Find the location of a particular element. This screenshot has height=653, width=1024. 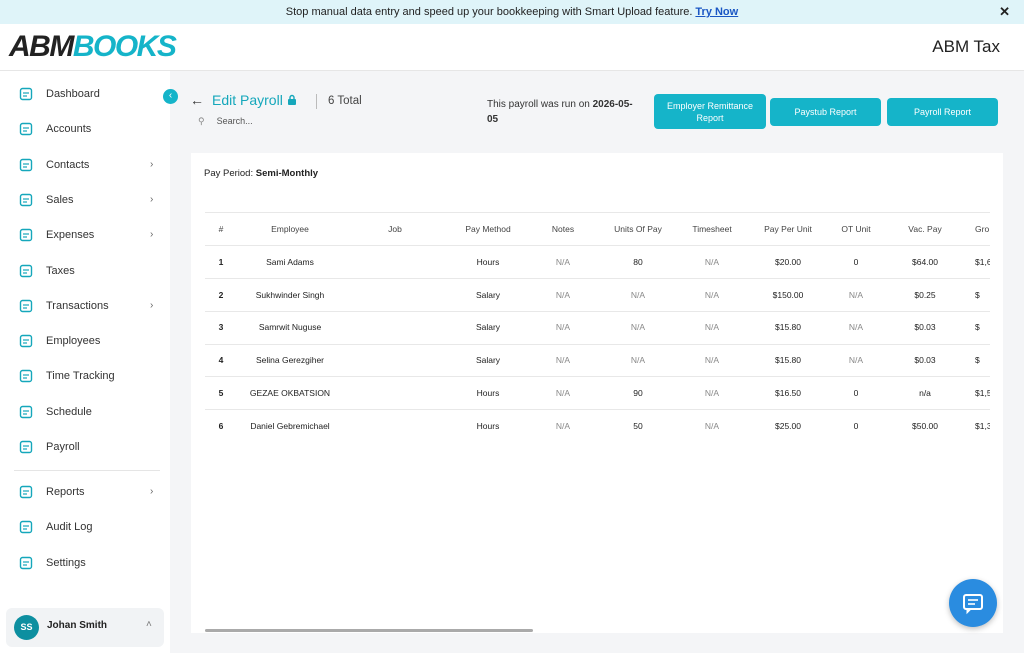

close-banner: ✕ is located at coordinates (1004, 11).